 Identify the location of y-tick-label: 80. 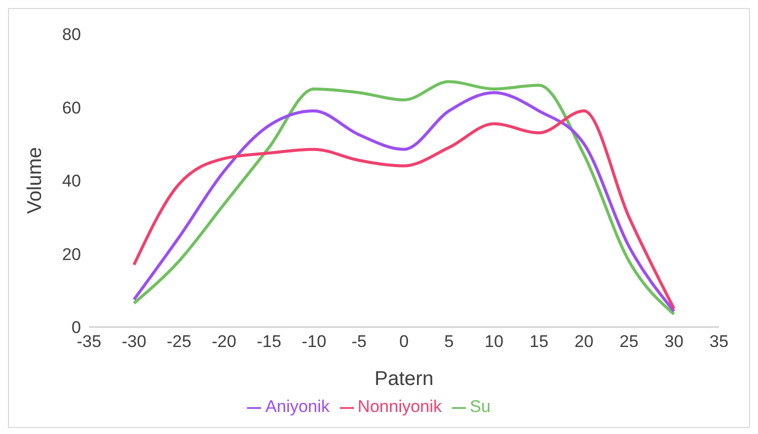
(71, 34).